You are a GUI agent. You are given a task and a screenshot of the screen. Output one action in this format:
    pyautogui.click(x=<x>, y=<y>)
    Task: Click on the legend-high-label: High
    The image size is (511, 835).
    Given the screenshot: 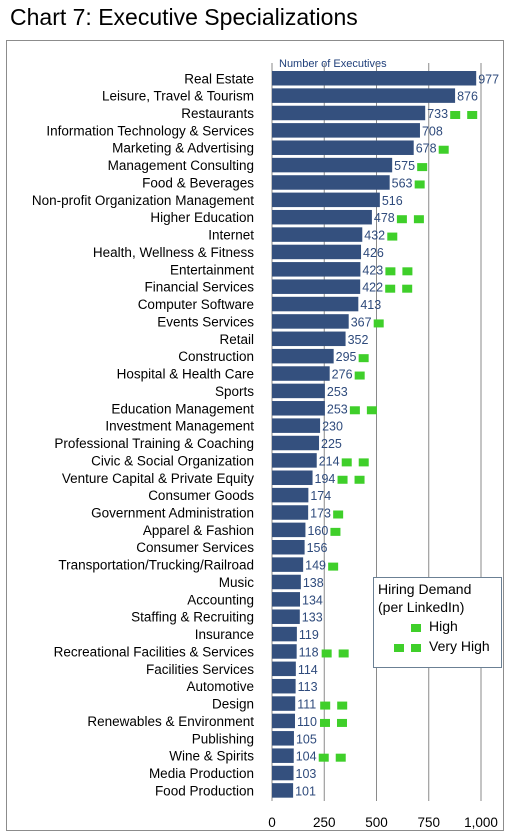 What is the action you would take?
    pyautogui.click(x=443, y=626)
    